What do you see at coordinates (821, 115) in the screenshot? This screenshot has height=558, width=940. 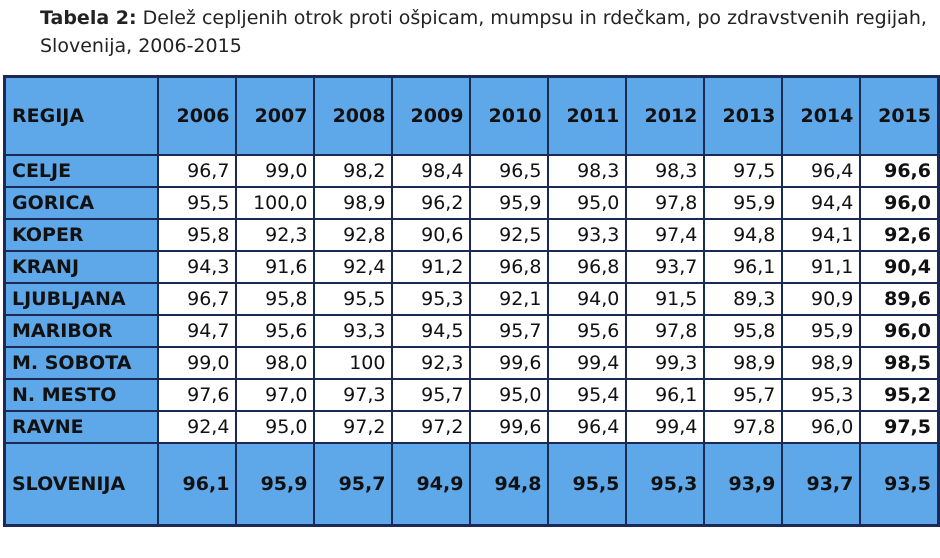 I see `cell: 2014` at bounding box center [821, 115].